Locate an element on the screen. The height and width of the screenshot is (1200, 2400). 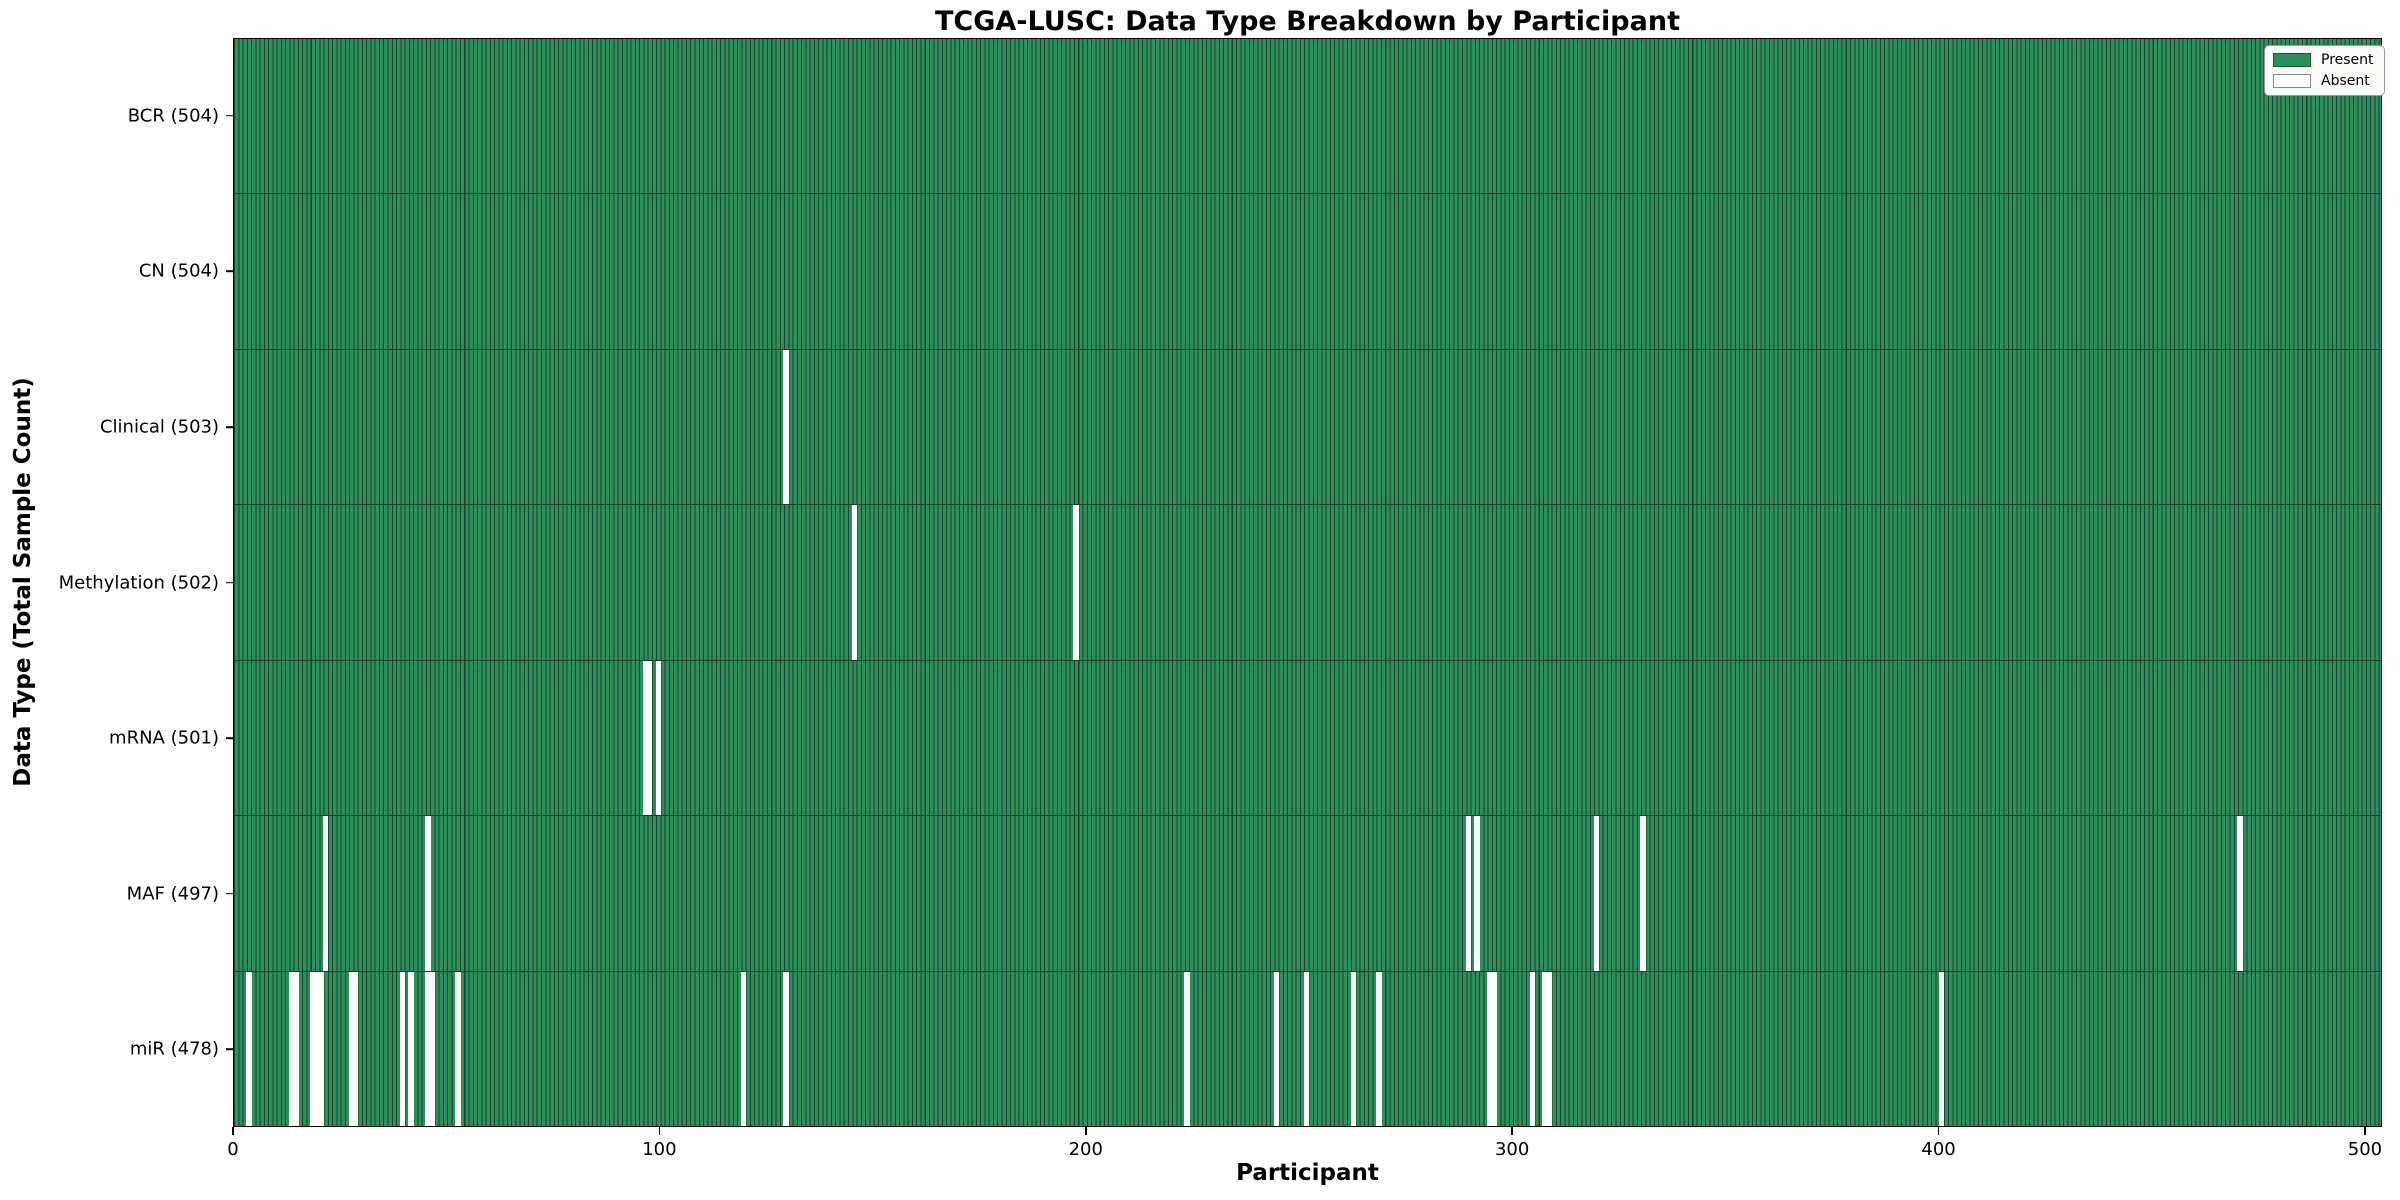
y-tick-label-mrna: mRNA (501) is located at coordinates (164, 738).